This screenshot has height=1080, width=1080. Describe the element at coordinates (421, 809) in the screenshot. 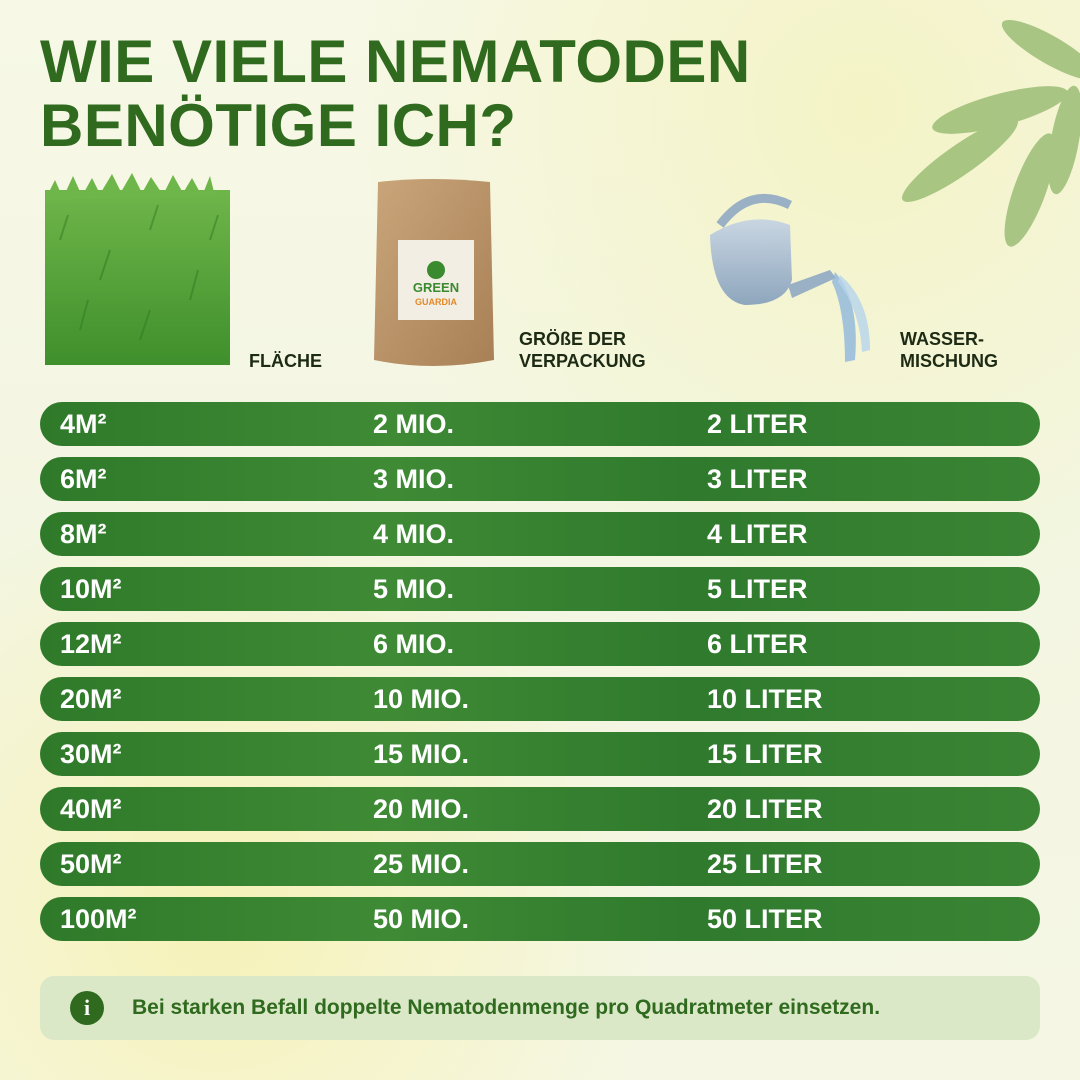

I see `table-cell: 20 MIO.` at that location.